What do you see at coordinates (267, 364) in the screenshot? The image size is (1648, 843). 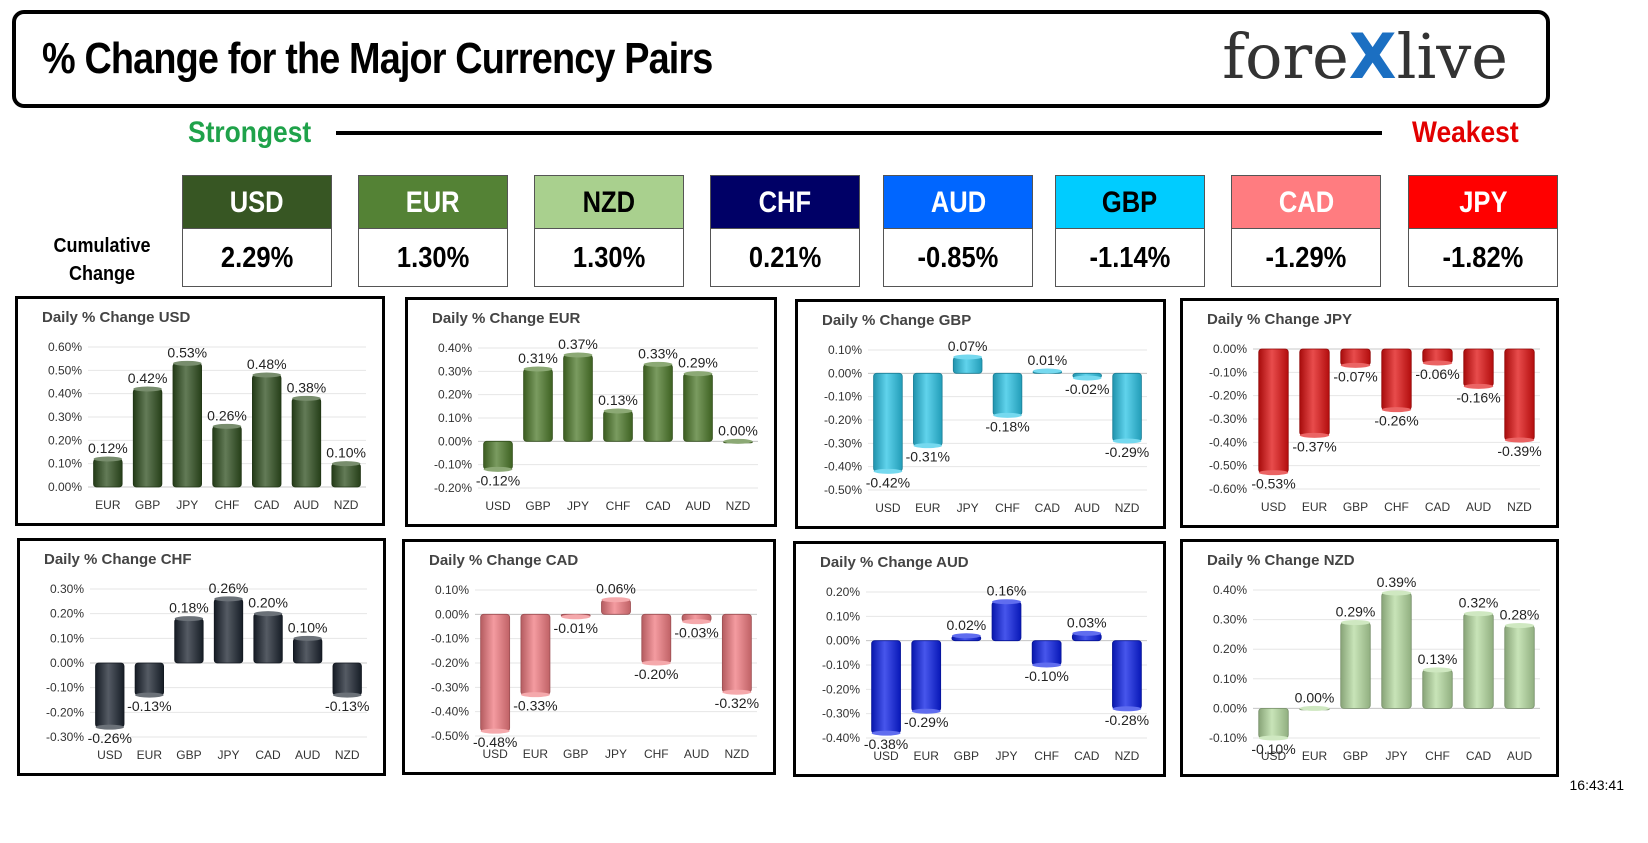 I see `data-label: 0.48%` at bounding box center [267, 364].